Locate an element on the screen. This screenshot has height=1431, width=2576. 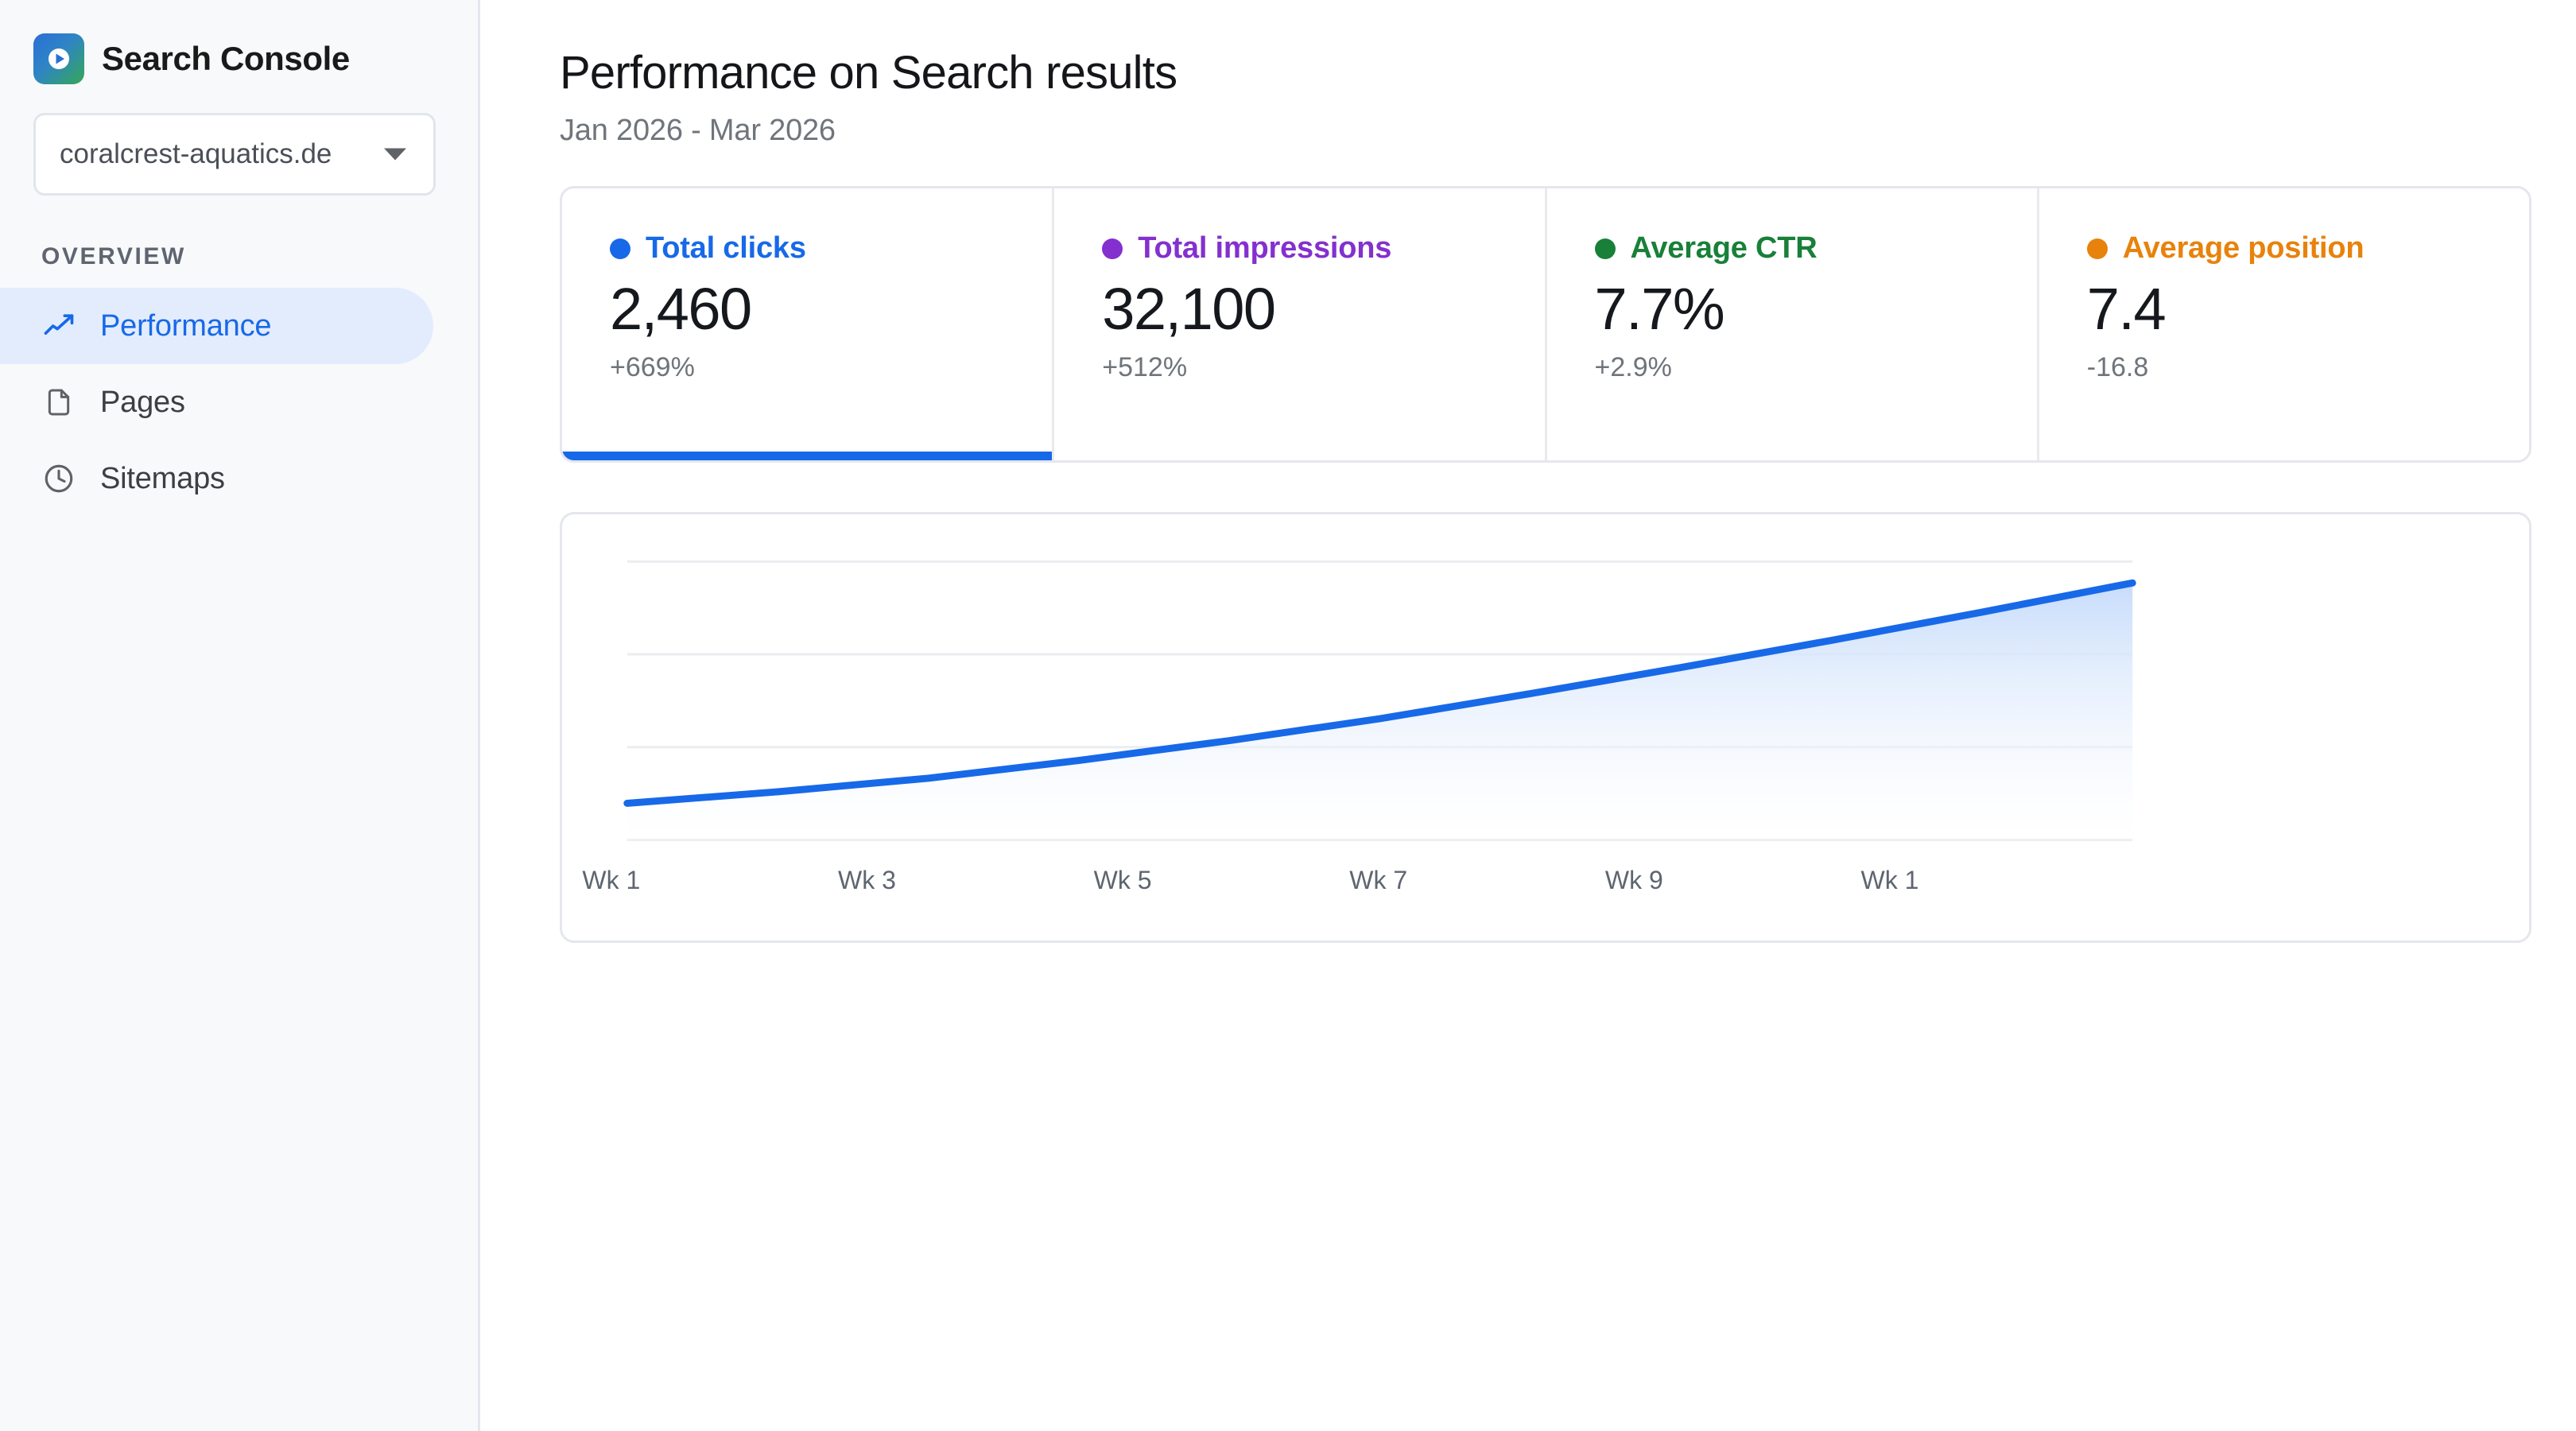
brand-name: Search Console is located at coordinates (226, 58).